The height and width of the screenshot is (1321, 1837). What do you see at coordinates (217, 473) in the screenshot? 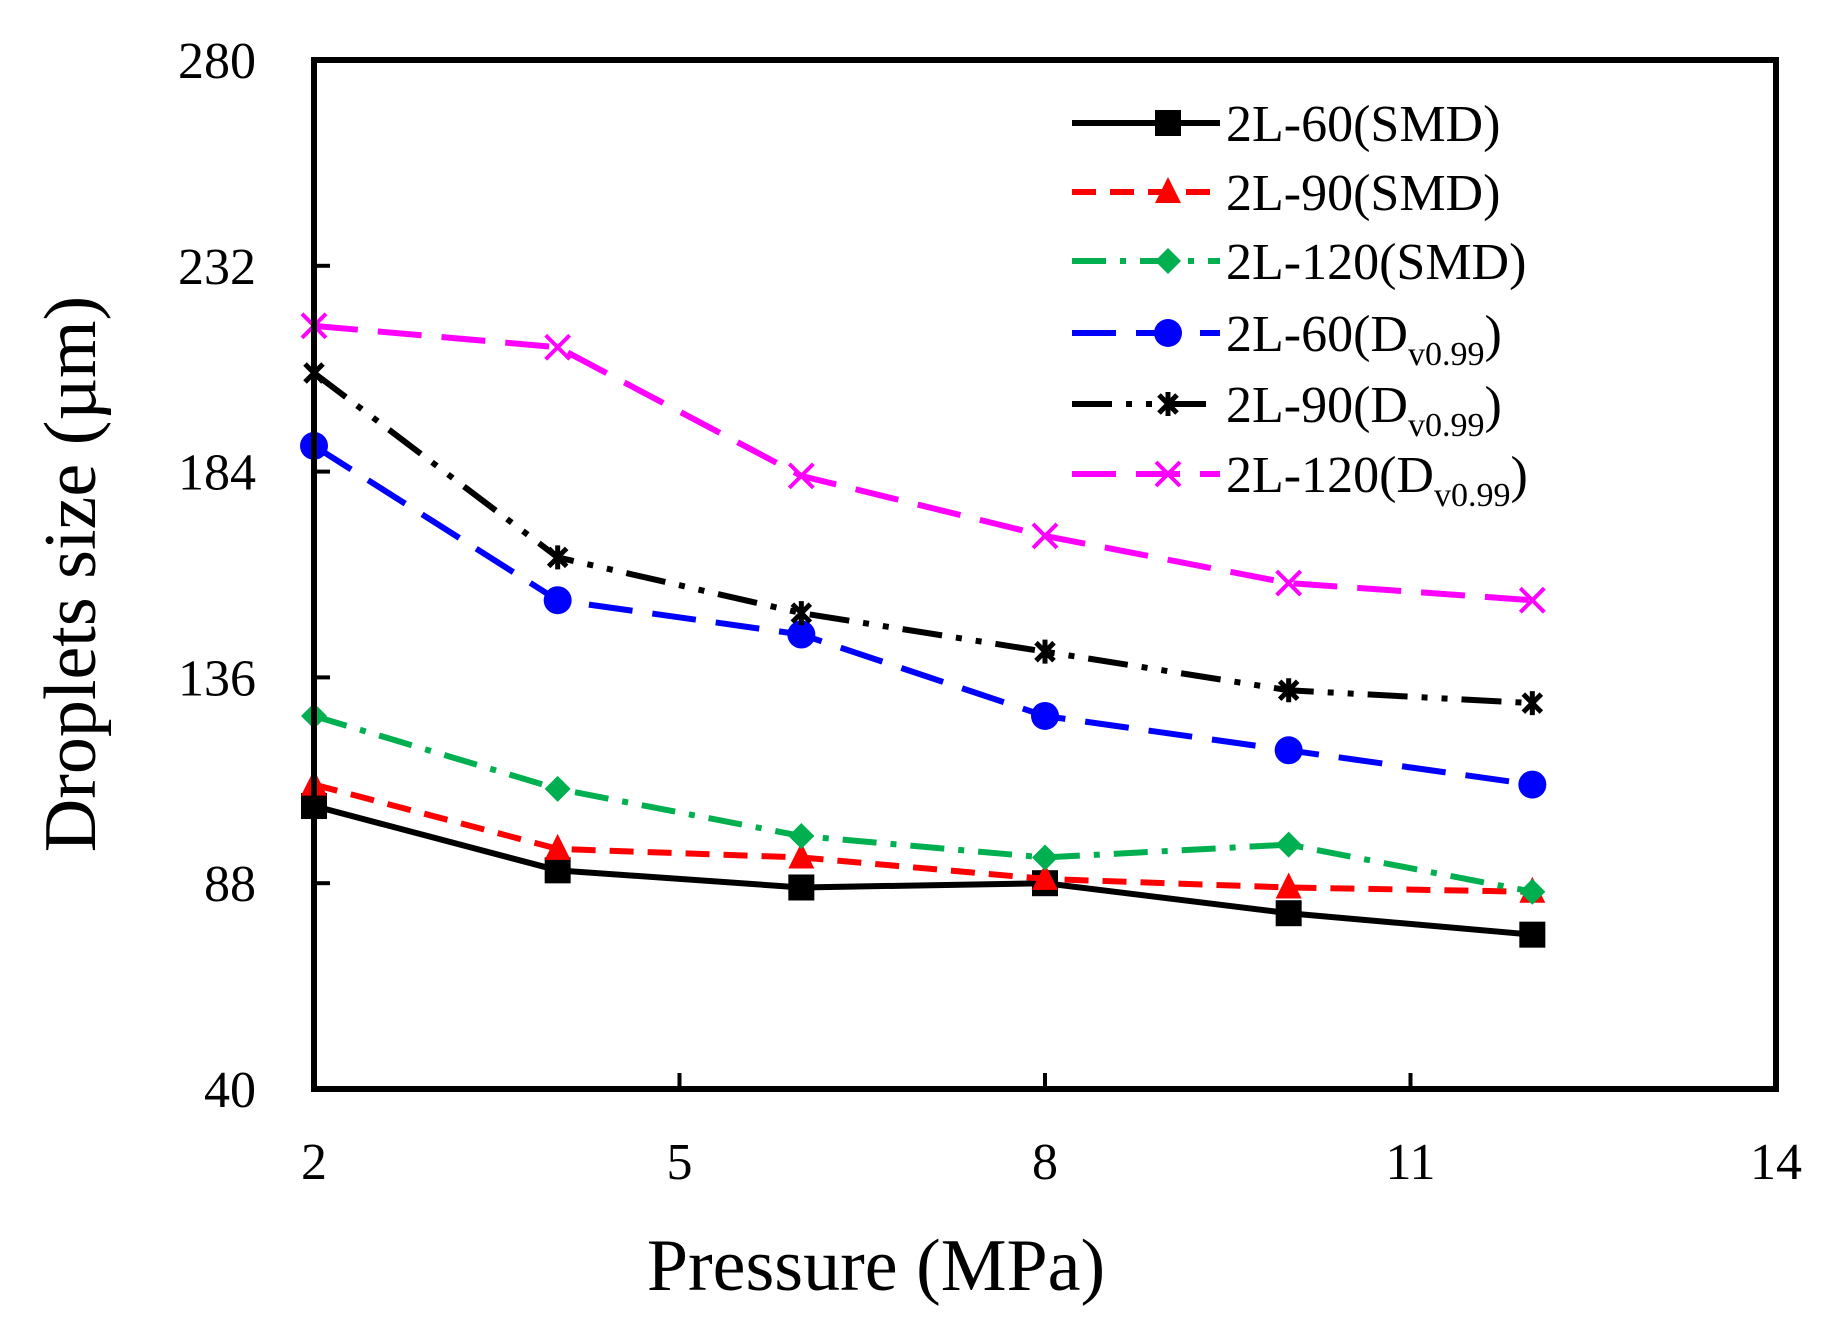
I see `y-tick-label: 184` at bounding box center [217, 473].